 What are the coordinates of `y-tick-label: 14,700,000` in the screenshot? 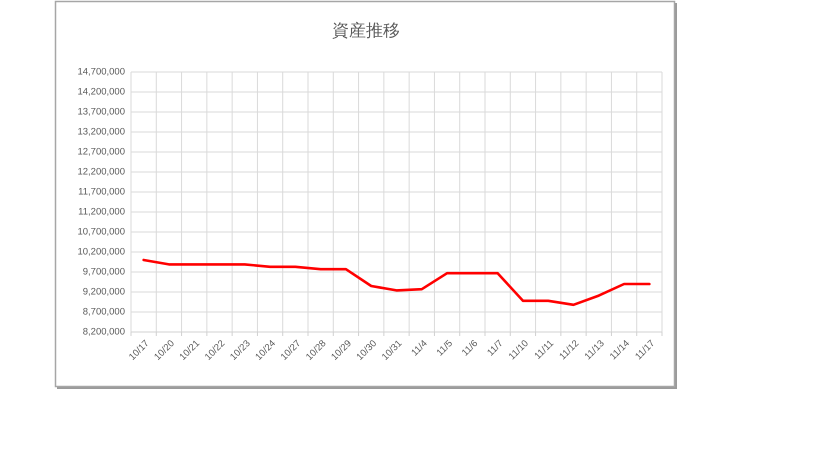 It's located at (101, 72).